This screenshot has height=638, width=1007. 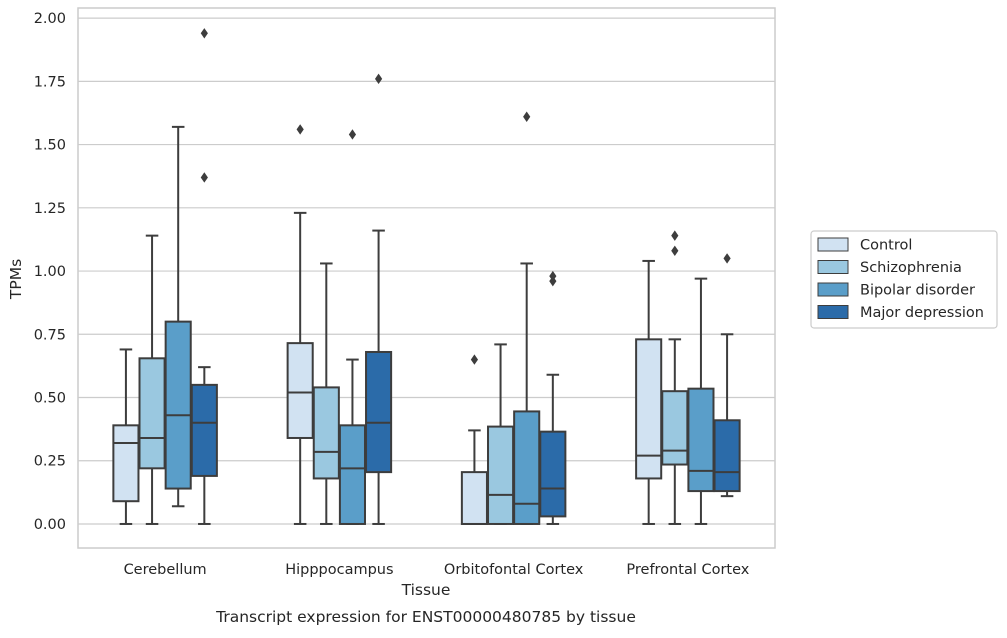 What do you see at coordinates (514, 570) in the screenshot?
I see `x-tick-label: Orbitofontal Cortex` at bounding box center [514, 570].